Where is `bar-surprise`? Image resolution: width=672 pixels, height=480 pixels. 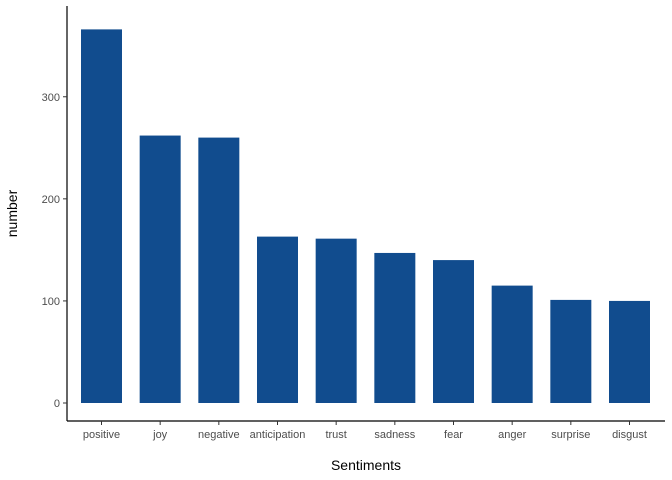 bar-surprise is located at coordinates (571, 351).